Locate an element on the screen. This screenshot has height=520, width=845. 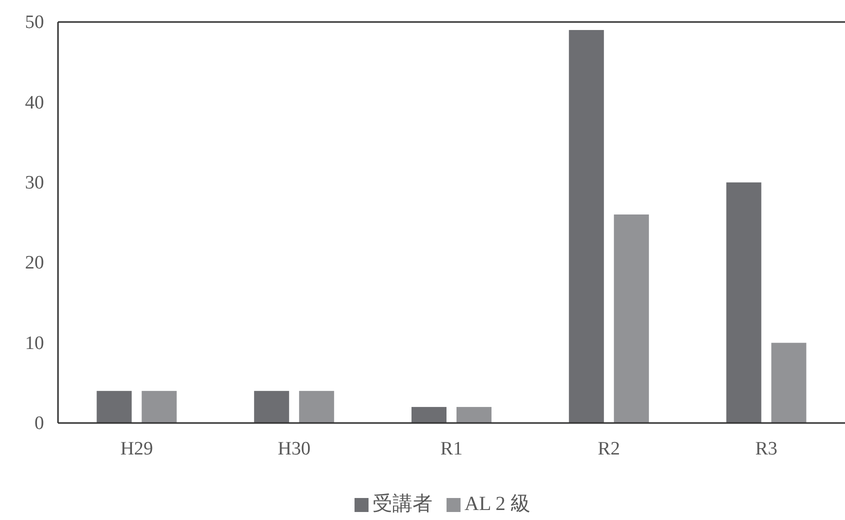
x-tick-label: H29 is located at coordinates (137, 449).